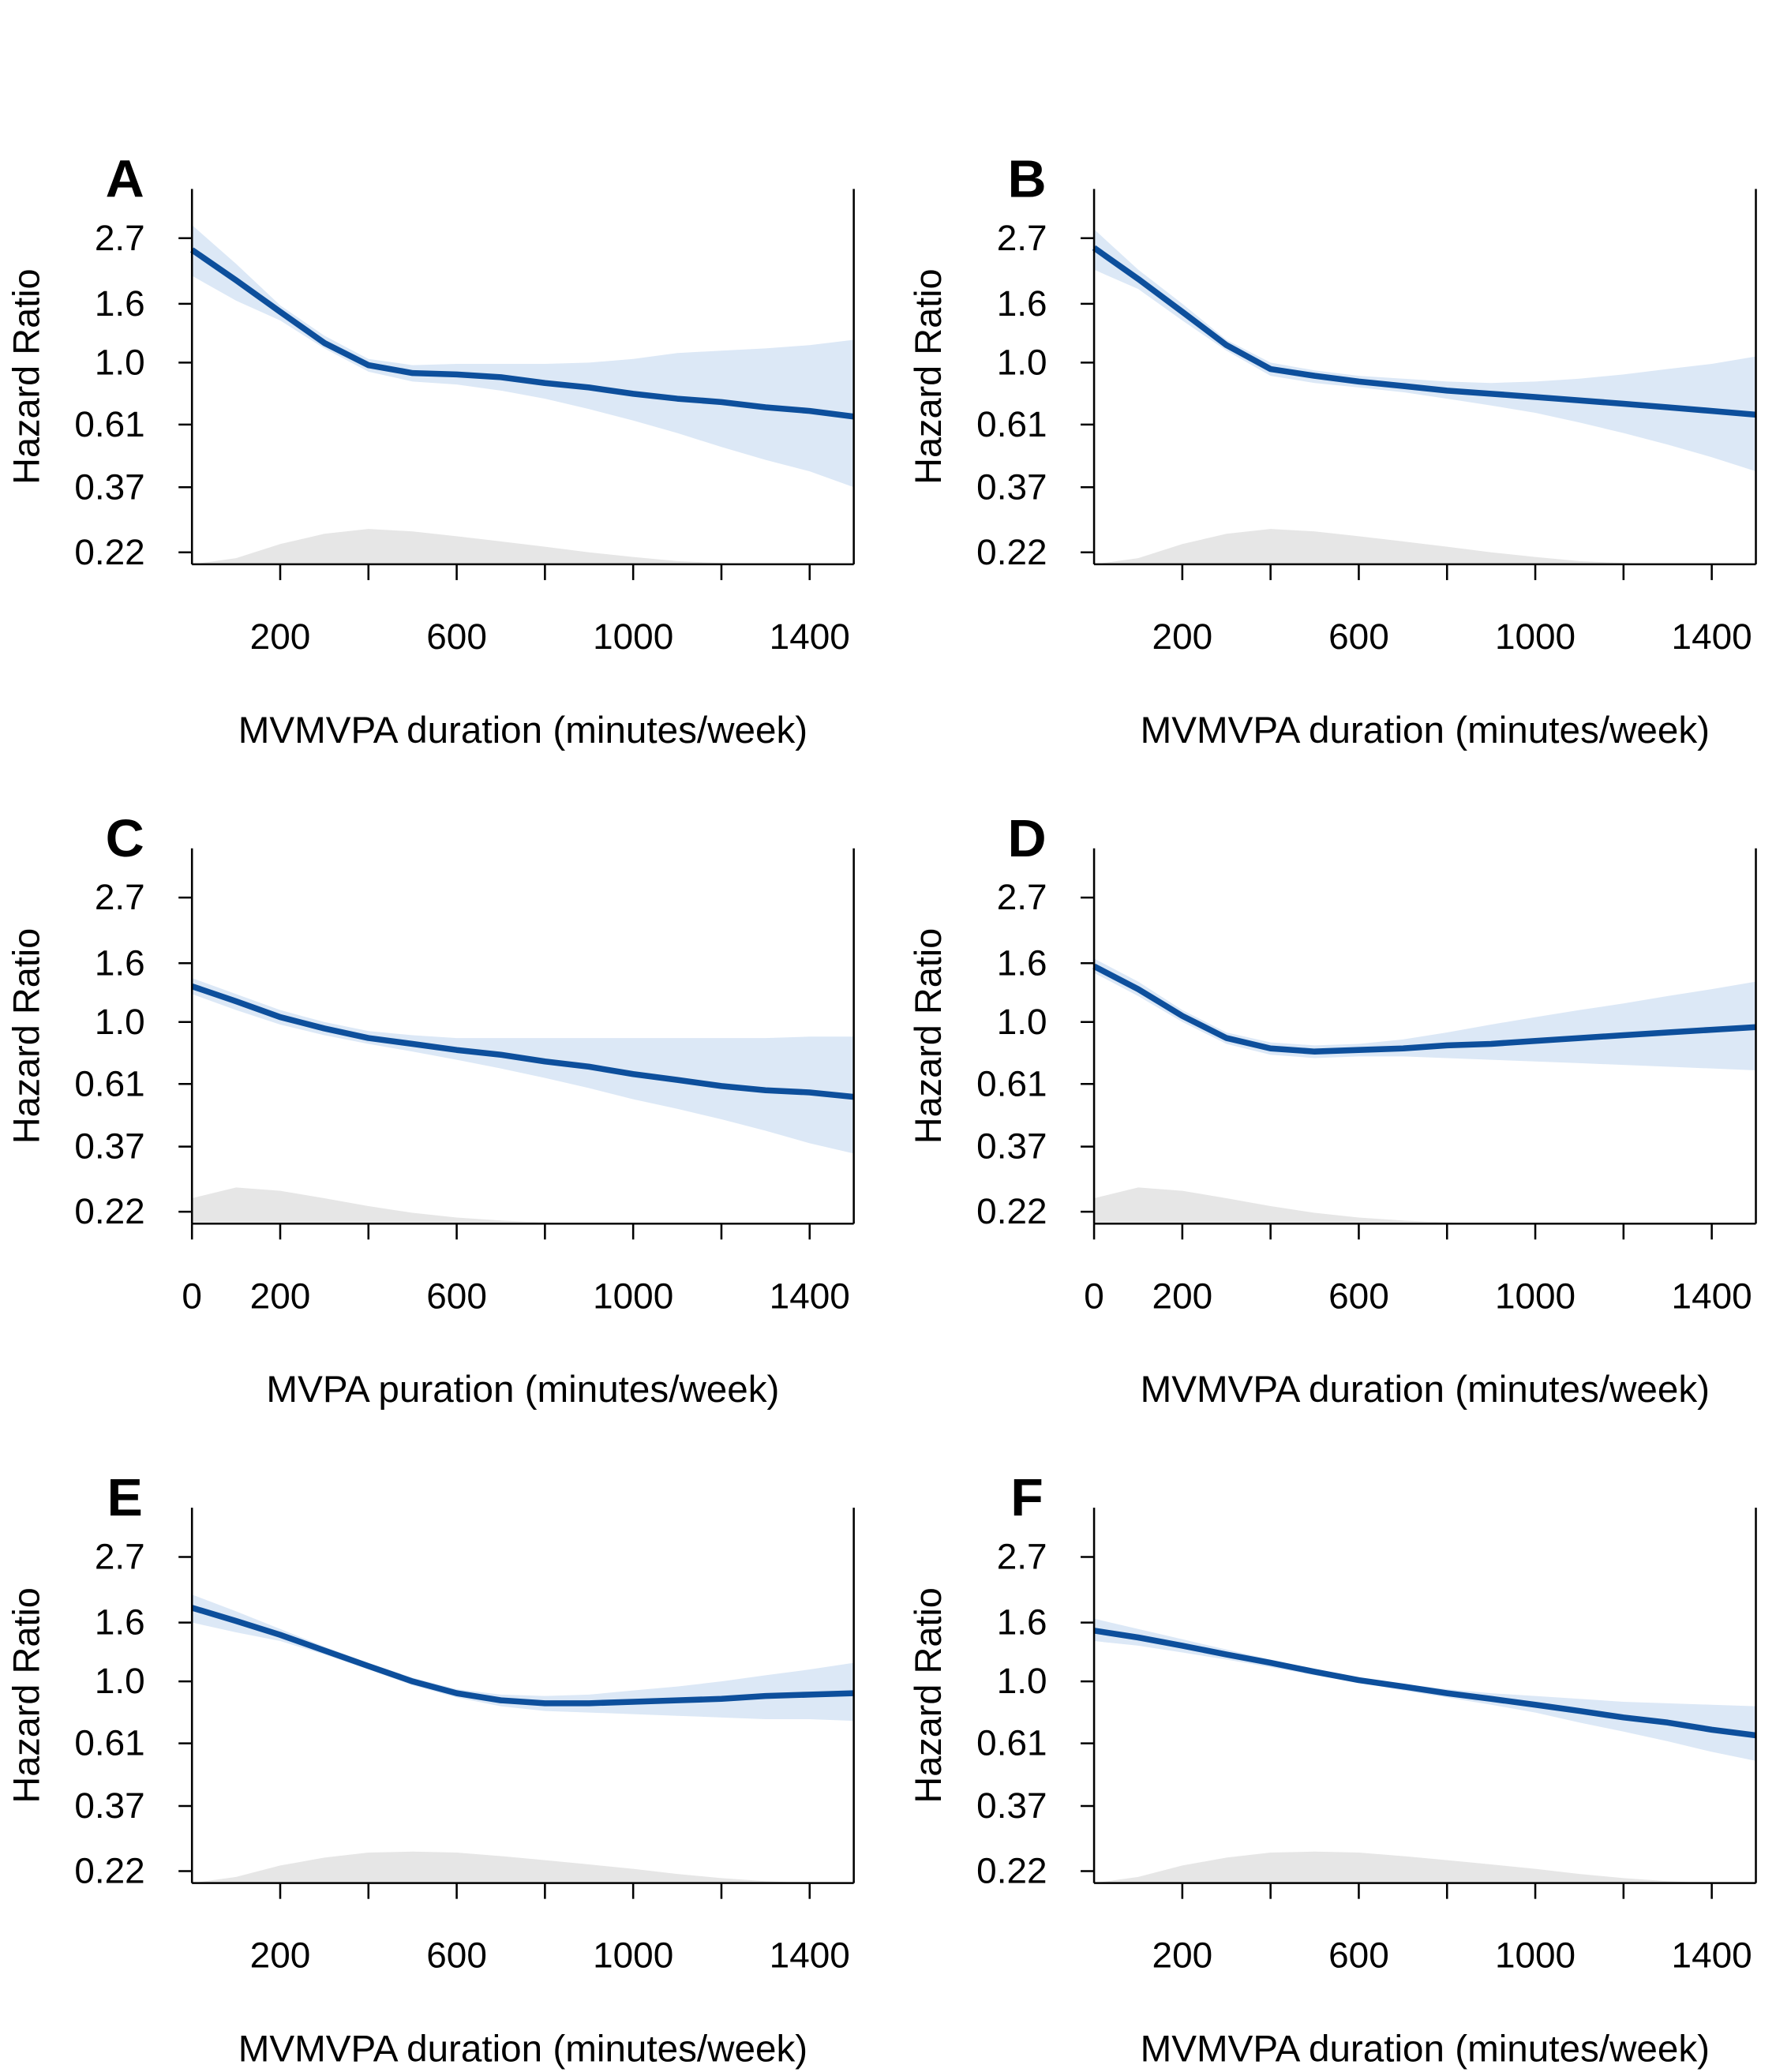  I want to click on panel-label: A, so click(125, 179).